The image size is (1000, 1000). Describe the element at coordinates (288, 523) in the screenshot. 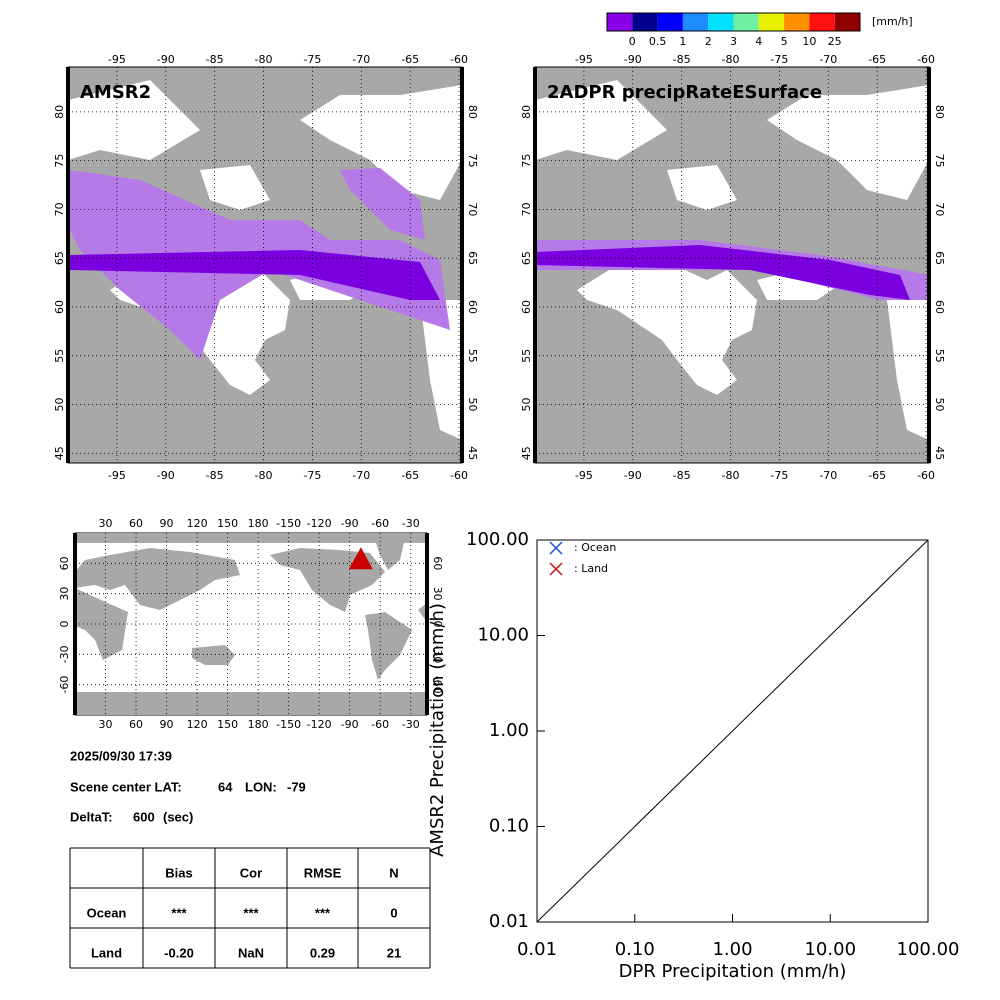

I see `x-tick-label: -150` at that location.